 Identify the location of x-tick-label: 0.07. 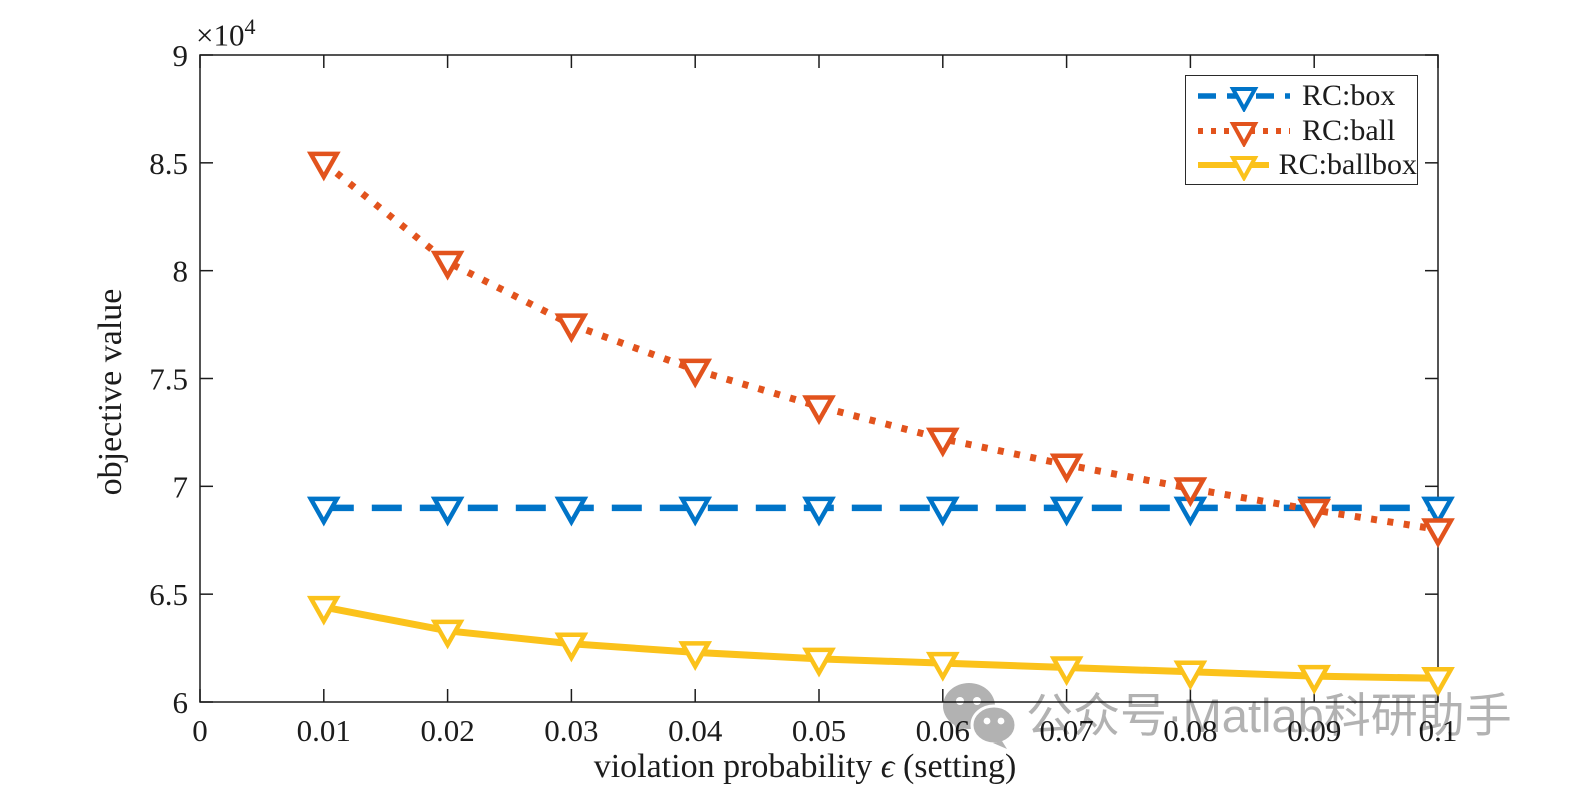
(1066, 730).